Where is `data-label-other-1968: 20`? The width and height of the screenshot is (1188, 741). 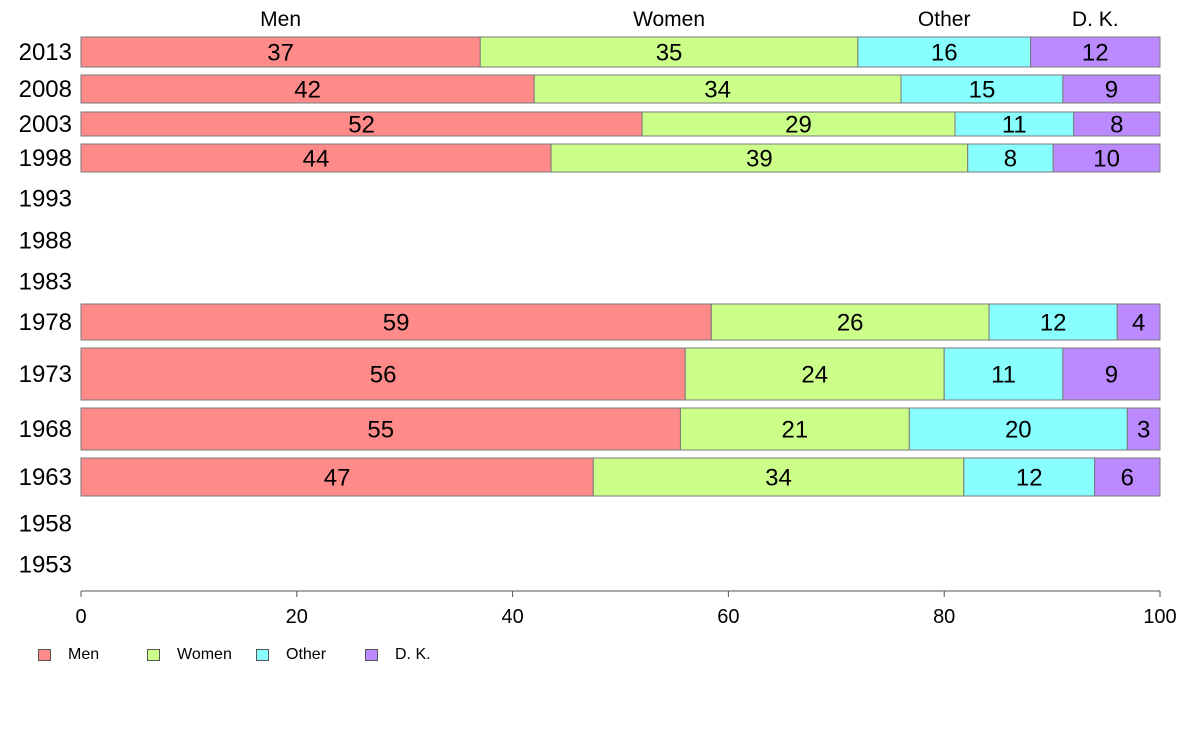
data-label-other-1968: 20 is located at coordinates (1018, 430).